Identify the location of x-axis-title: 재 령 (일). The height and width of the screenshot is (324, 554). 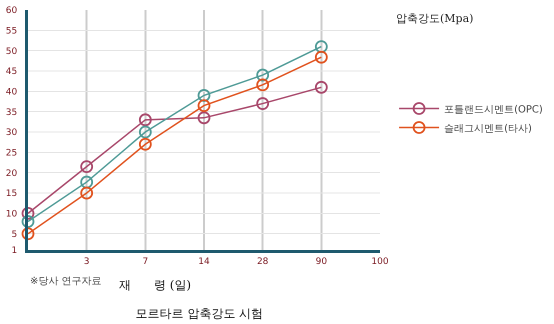
(155, 285).